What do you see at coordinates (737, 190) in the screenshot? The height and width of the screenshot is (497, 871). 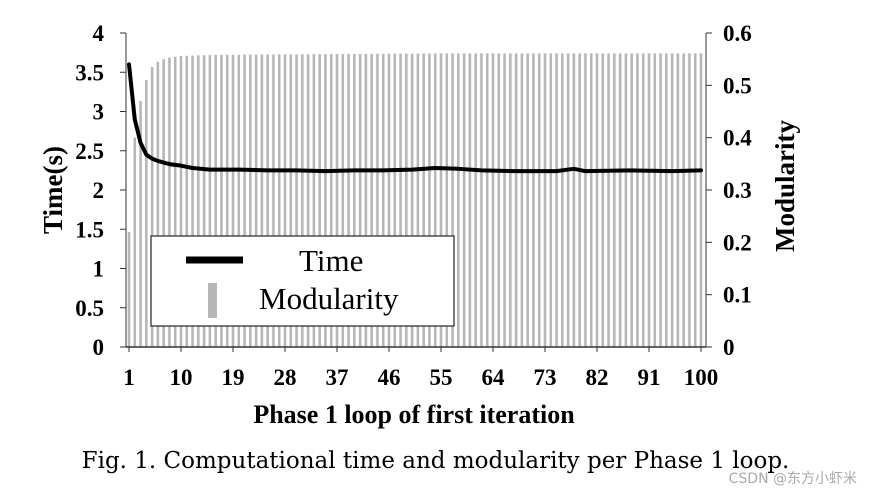 I see `right-tick-label: 0.3` at bounding box center [737, 190].